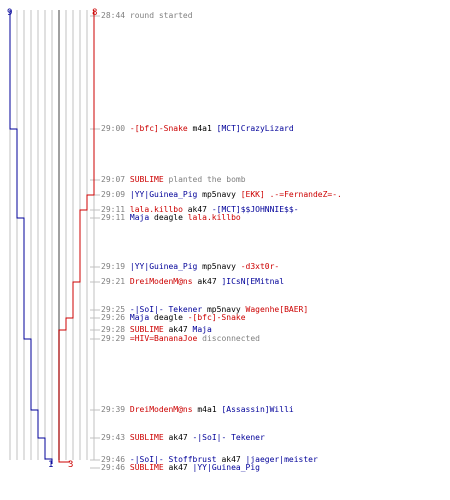 This screenshot has width=450, height=500. I want to click on event-time: 29:19, so click(113, 266).